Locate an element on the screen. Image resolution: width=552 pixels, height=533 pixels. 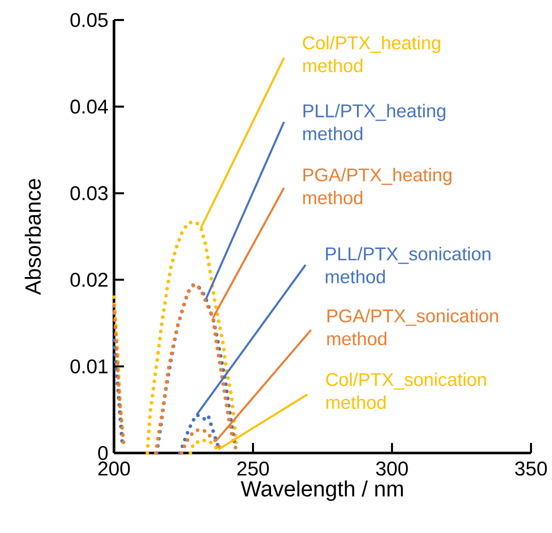
y-tick-label: 0.04 is located at coordinates (89, 107).